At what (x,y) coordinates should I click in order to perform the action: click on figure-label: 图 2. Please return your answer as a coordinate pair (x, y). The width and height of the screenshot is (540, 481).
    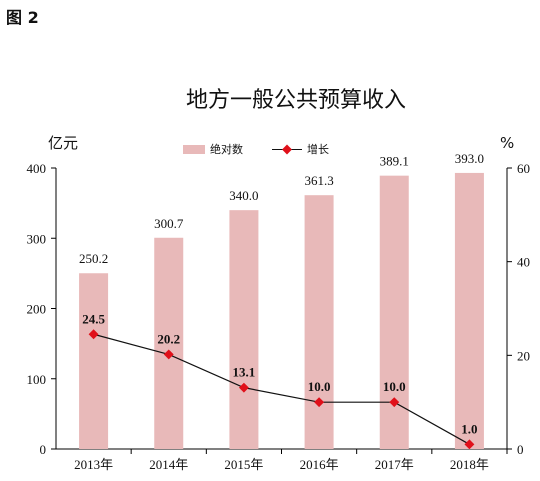
    Looking at the image, I should click on (22, 17).